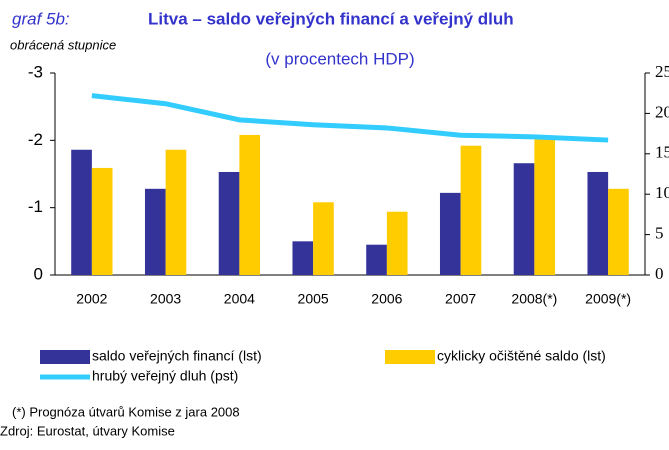 This screenshot has height=450, width=669. Describe the element at coordinates (521, 356) in the screenshot. I see `legend-label: cyklicky očištěné saldo (lst)` at that location.